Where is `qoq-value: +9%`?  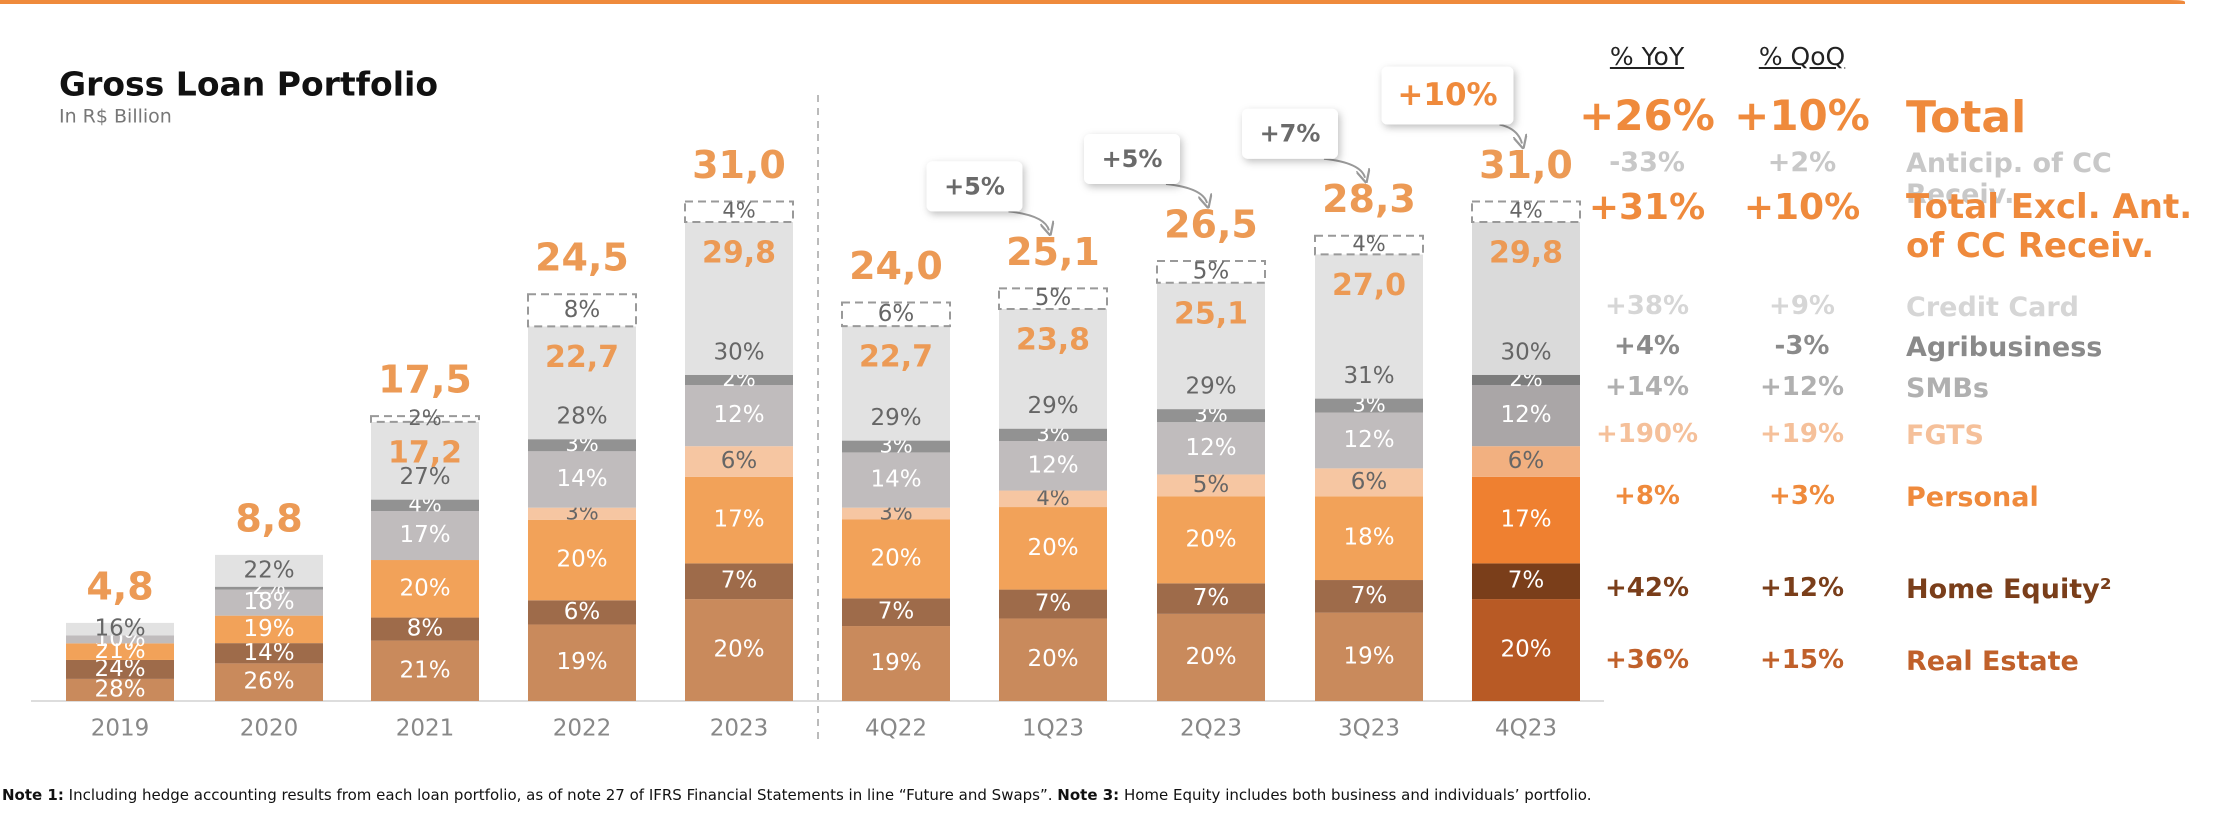
qoq-value: +9% is located at coordinates (1802, 306).